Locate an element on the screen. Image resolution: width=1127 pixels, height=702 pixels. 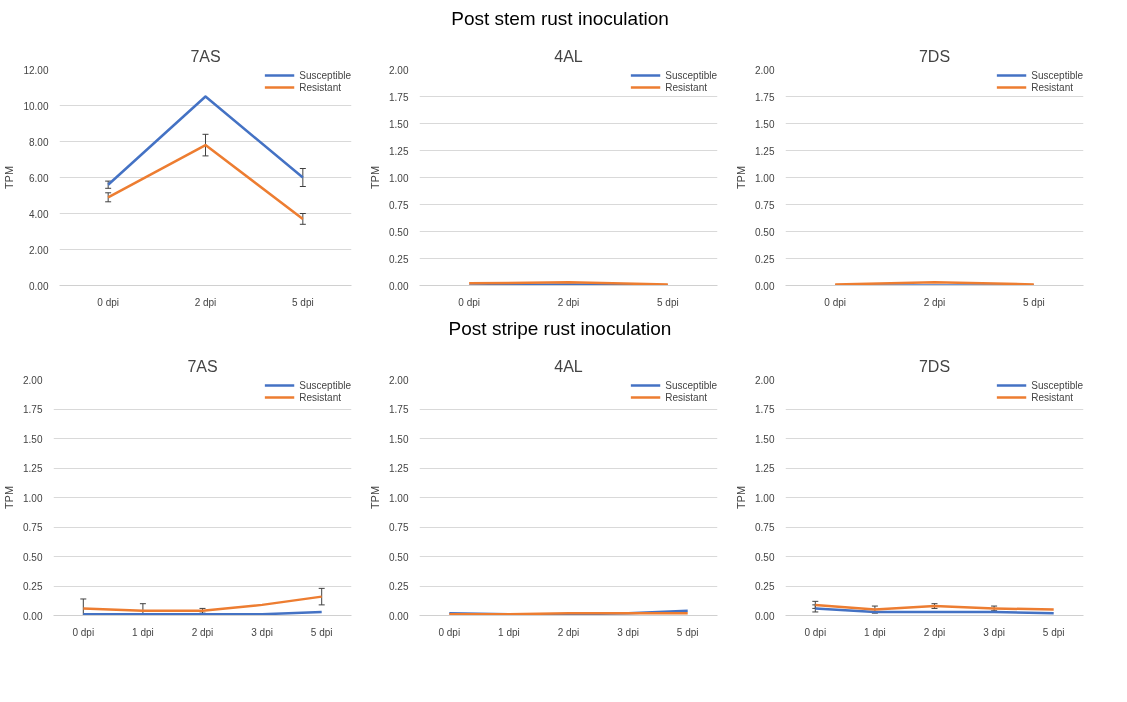
y-tick-label: 4.00 is located at coordinates (39, 214).